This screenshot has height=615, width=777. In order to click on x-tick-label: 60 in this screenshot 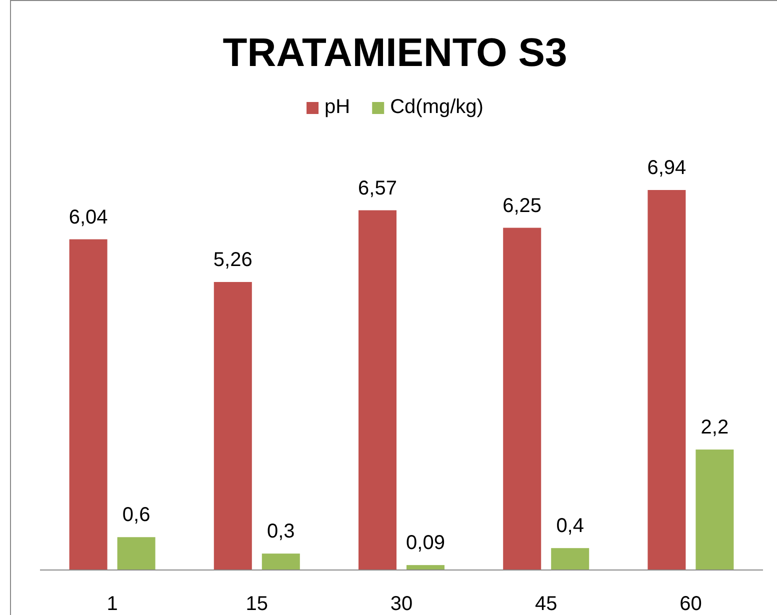, I will do `click(691, 604)`.